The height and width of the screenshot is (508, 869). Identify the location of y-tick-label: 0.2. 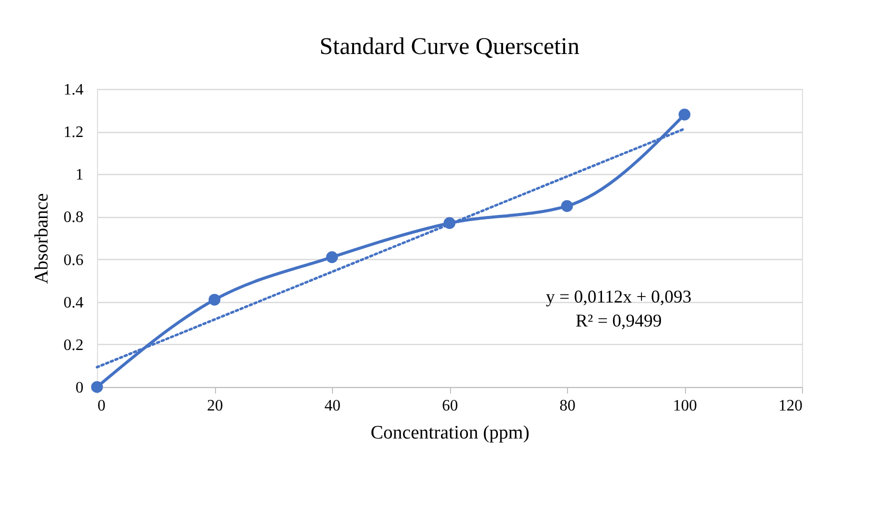
(74, 345).